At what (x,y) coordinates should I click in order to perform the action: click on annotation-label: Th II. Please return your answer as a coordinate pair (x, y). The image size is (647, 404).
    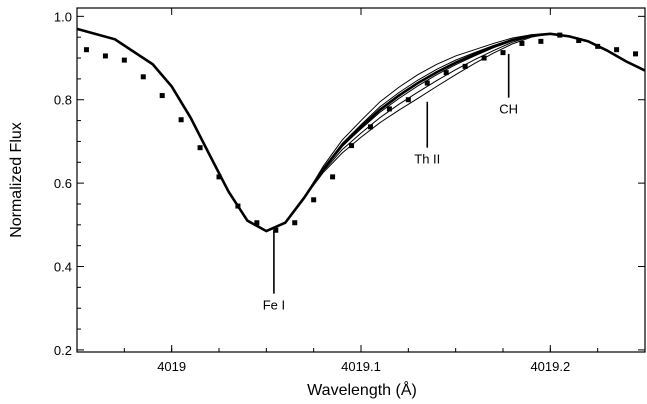
    Looking at the image, I should click on (427, 159).